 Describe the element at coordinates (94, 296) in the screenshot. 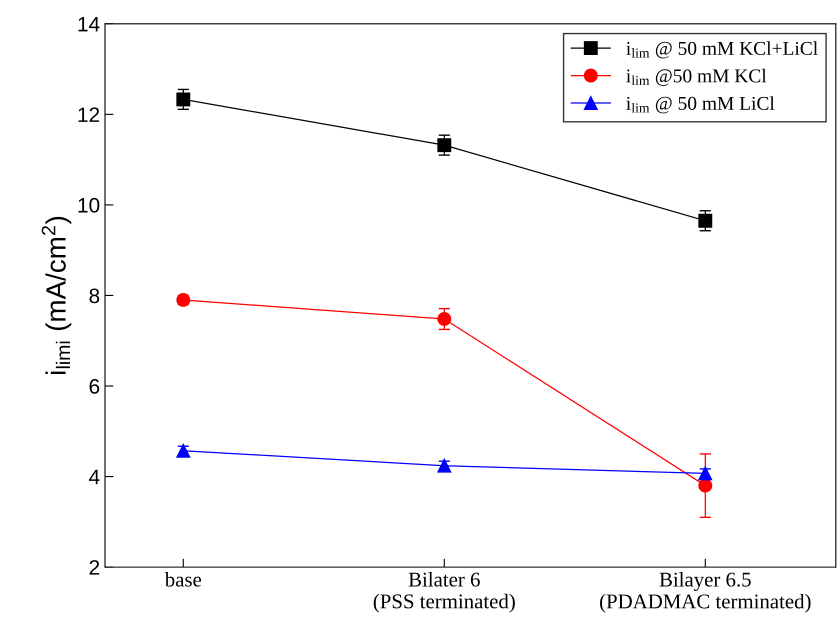

I see `y-tick-label: 8` at that location.